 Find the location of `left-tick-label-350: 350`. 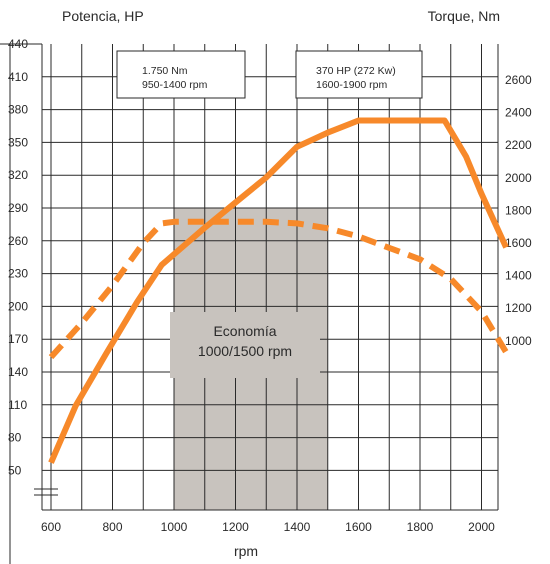

left-tick-label-350: 350 is located at coordinates (18, 142).